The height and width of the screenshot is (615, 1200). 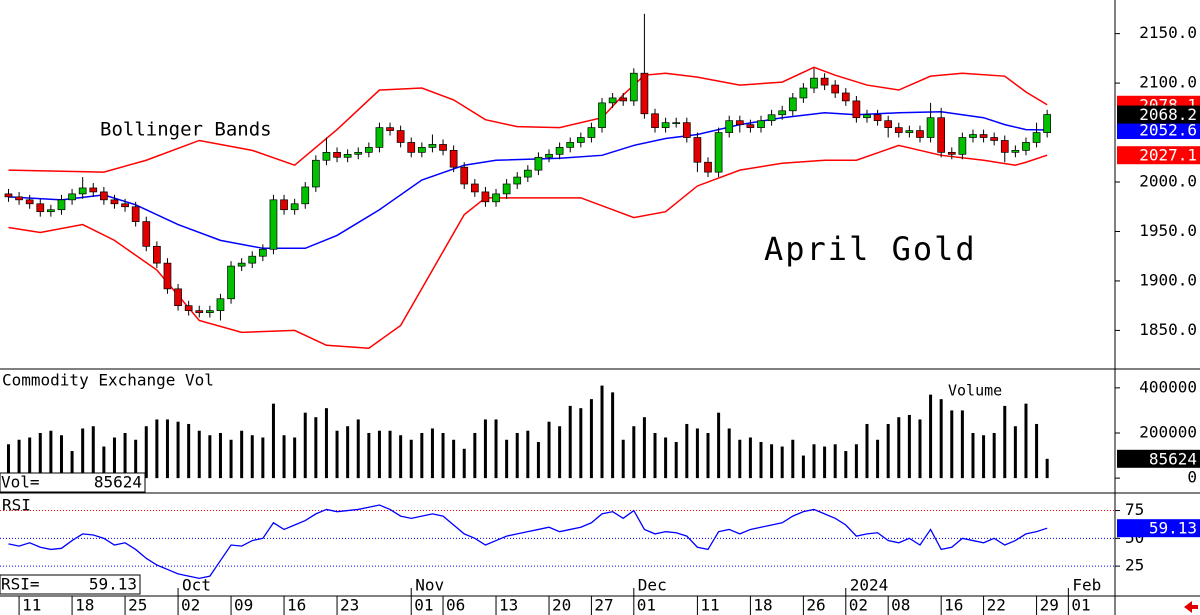 I want to click on x-tick-label: 16, so click(x=953, y=605).